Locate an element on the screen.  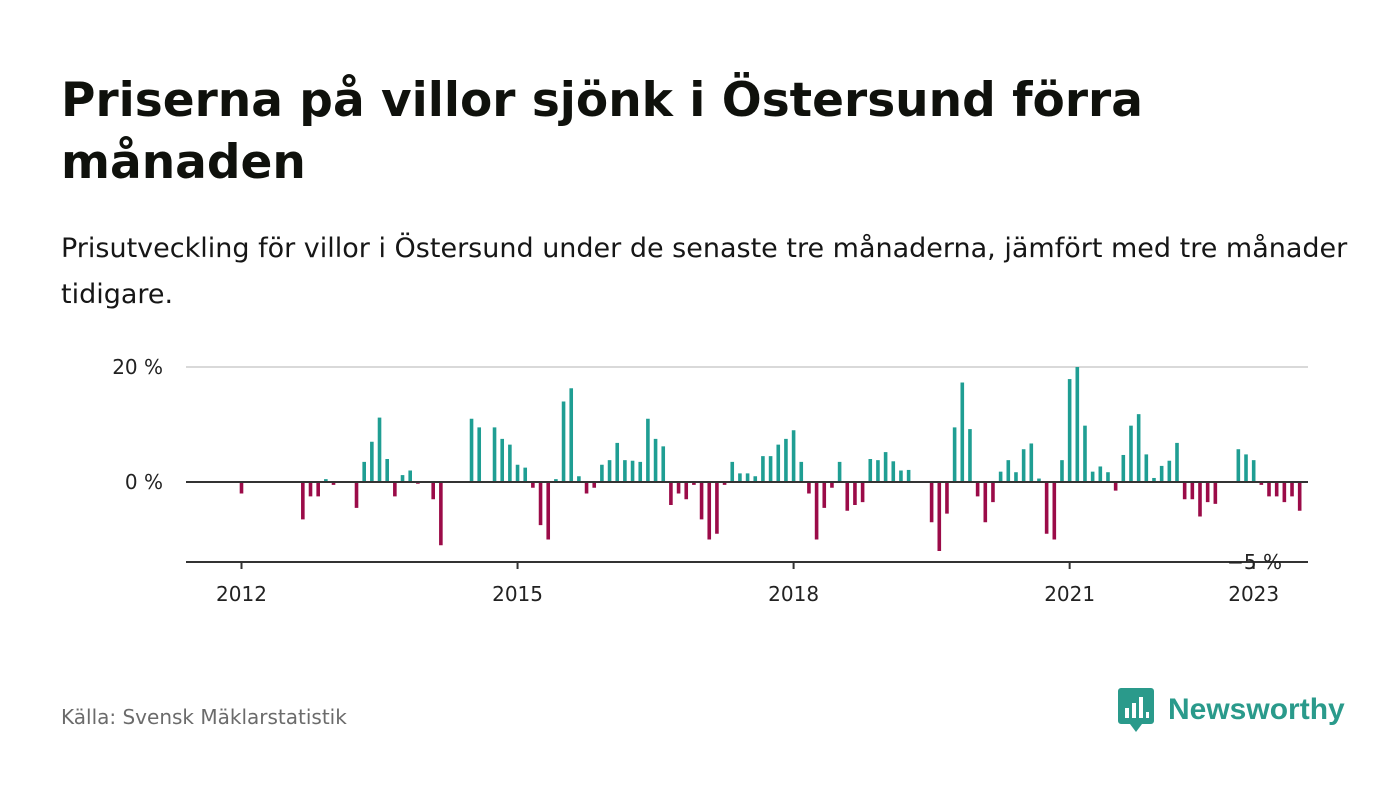
brand-logo: Newsworthy is located at coordinates (1231, 710).